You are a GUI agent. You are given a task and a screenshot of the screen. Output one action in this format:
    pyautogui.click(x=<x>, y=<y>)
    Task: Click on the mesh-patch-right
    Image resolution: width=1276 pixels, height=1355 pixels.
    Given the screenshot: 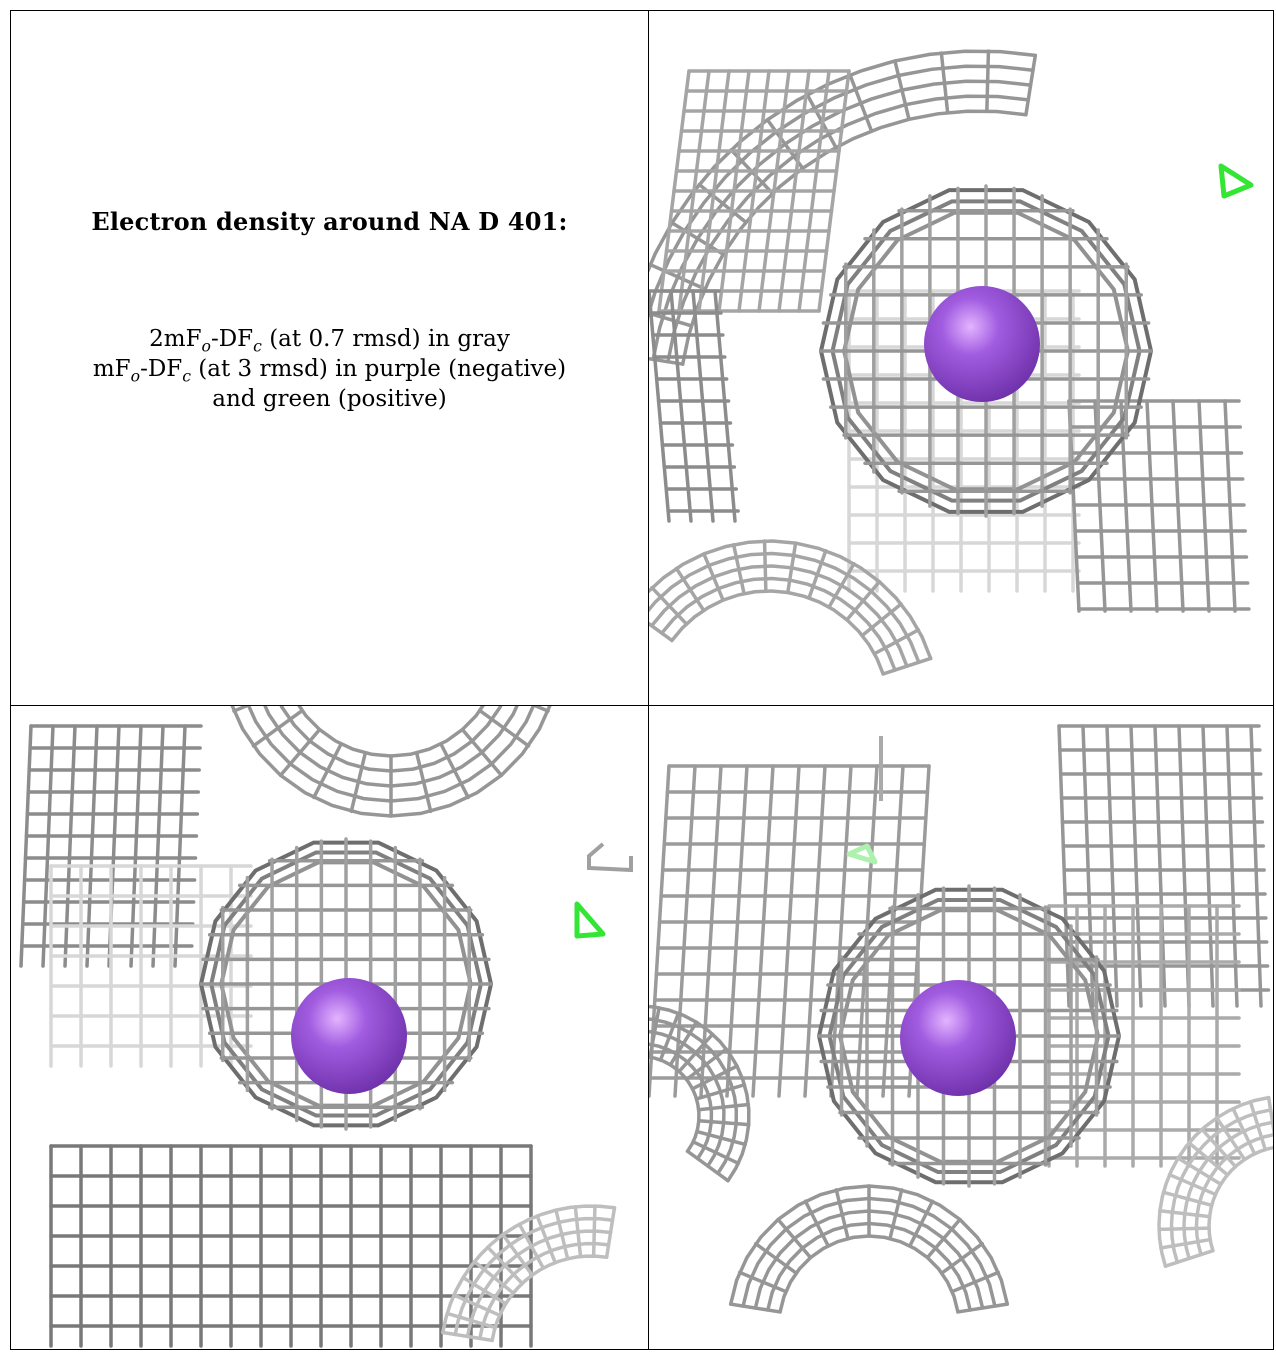 What is the action you would take?
    pyautogui.click(x=1144, y=1036)
    